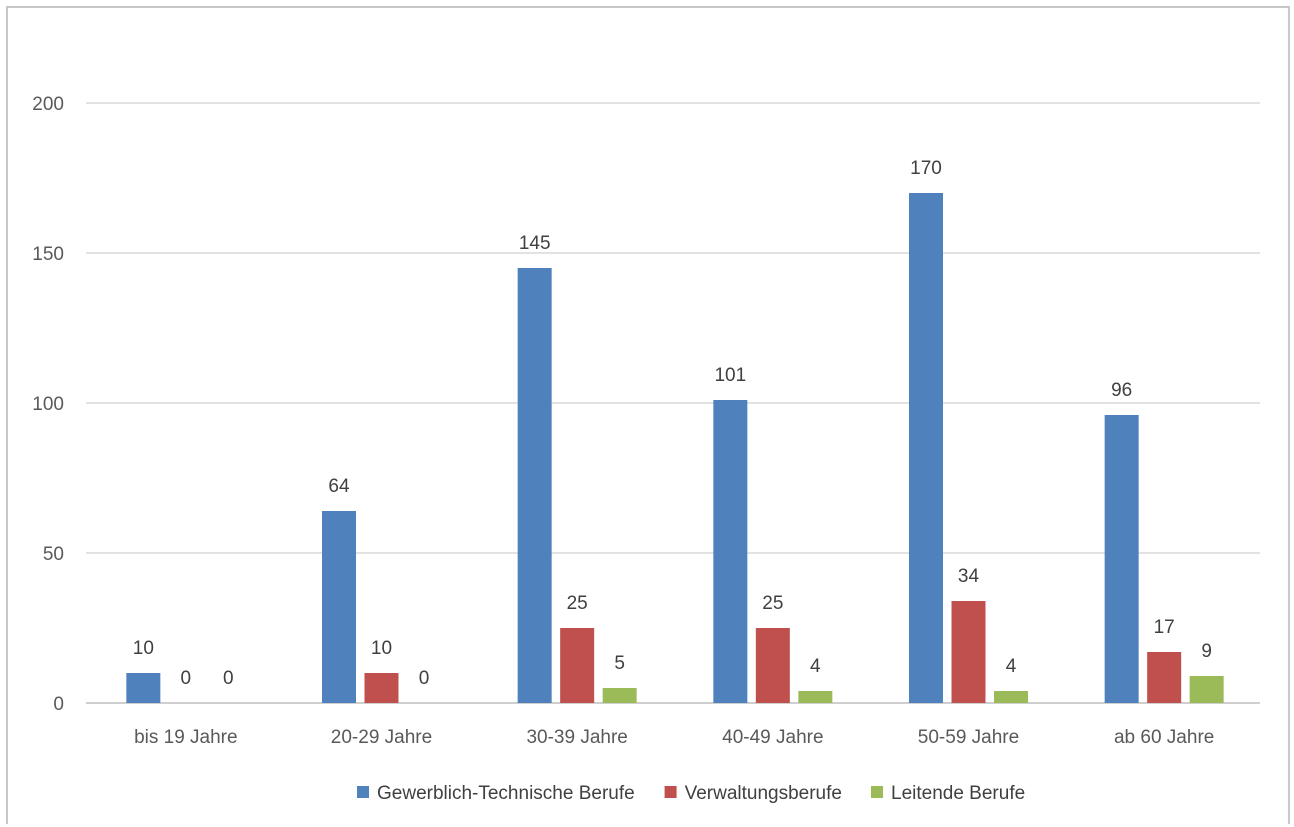  What do you see at coordinates (339, 486) in the screenshot?
I see `data-label: 64` at bounding box center [339, 486].